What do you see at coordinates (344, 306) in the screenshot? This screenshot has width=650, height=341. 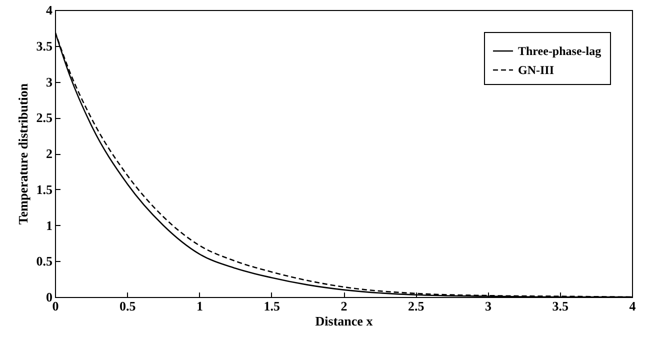 I see `x-tick-label: 2` at bounding box center [344, 306].